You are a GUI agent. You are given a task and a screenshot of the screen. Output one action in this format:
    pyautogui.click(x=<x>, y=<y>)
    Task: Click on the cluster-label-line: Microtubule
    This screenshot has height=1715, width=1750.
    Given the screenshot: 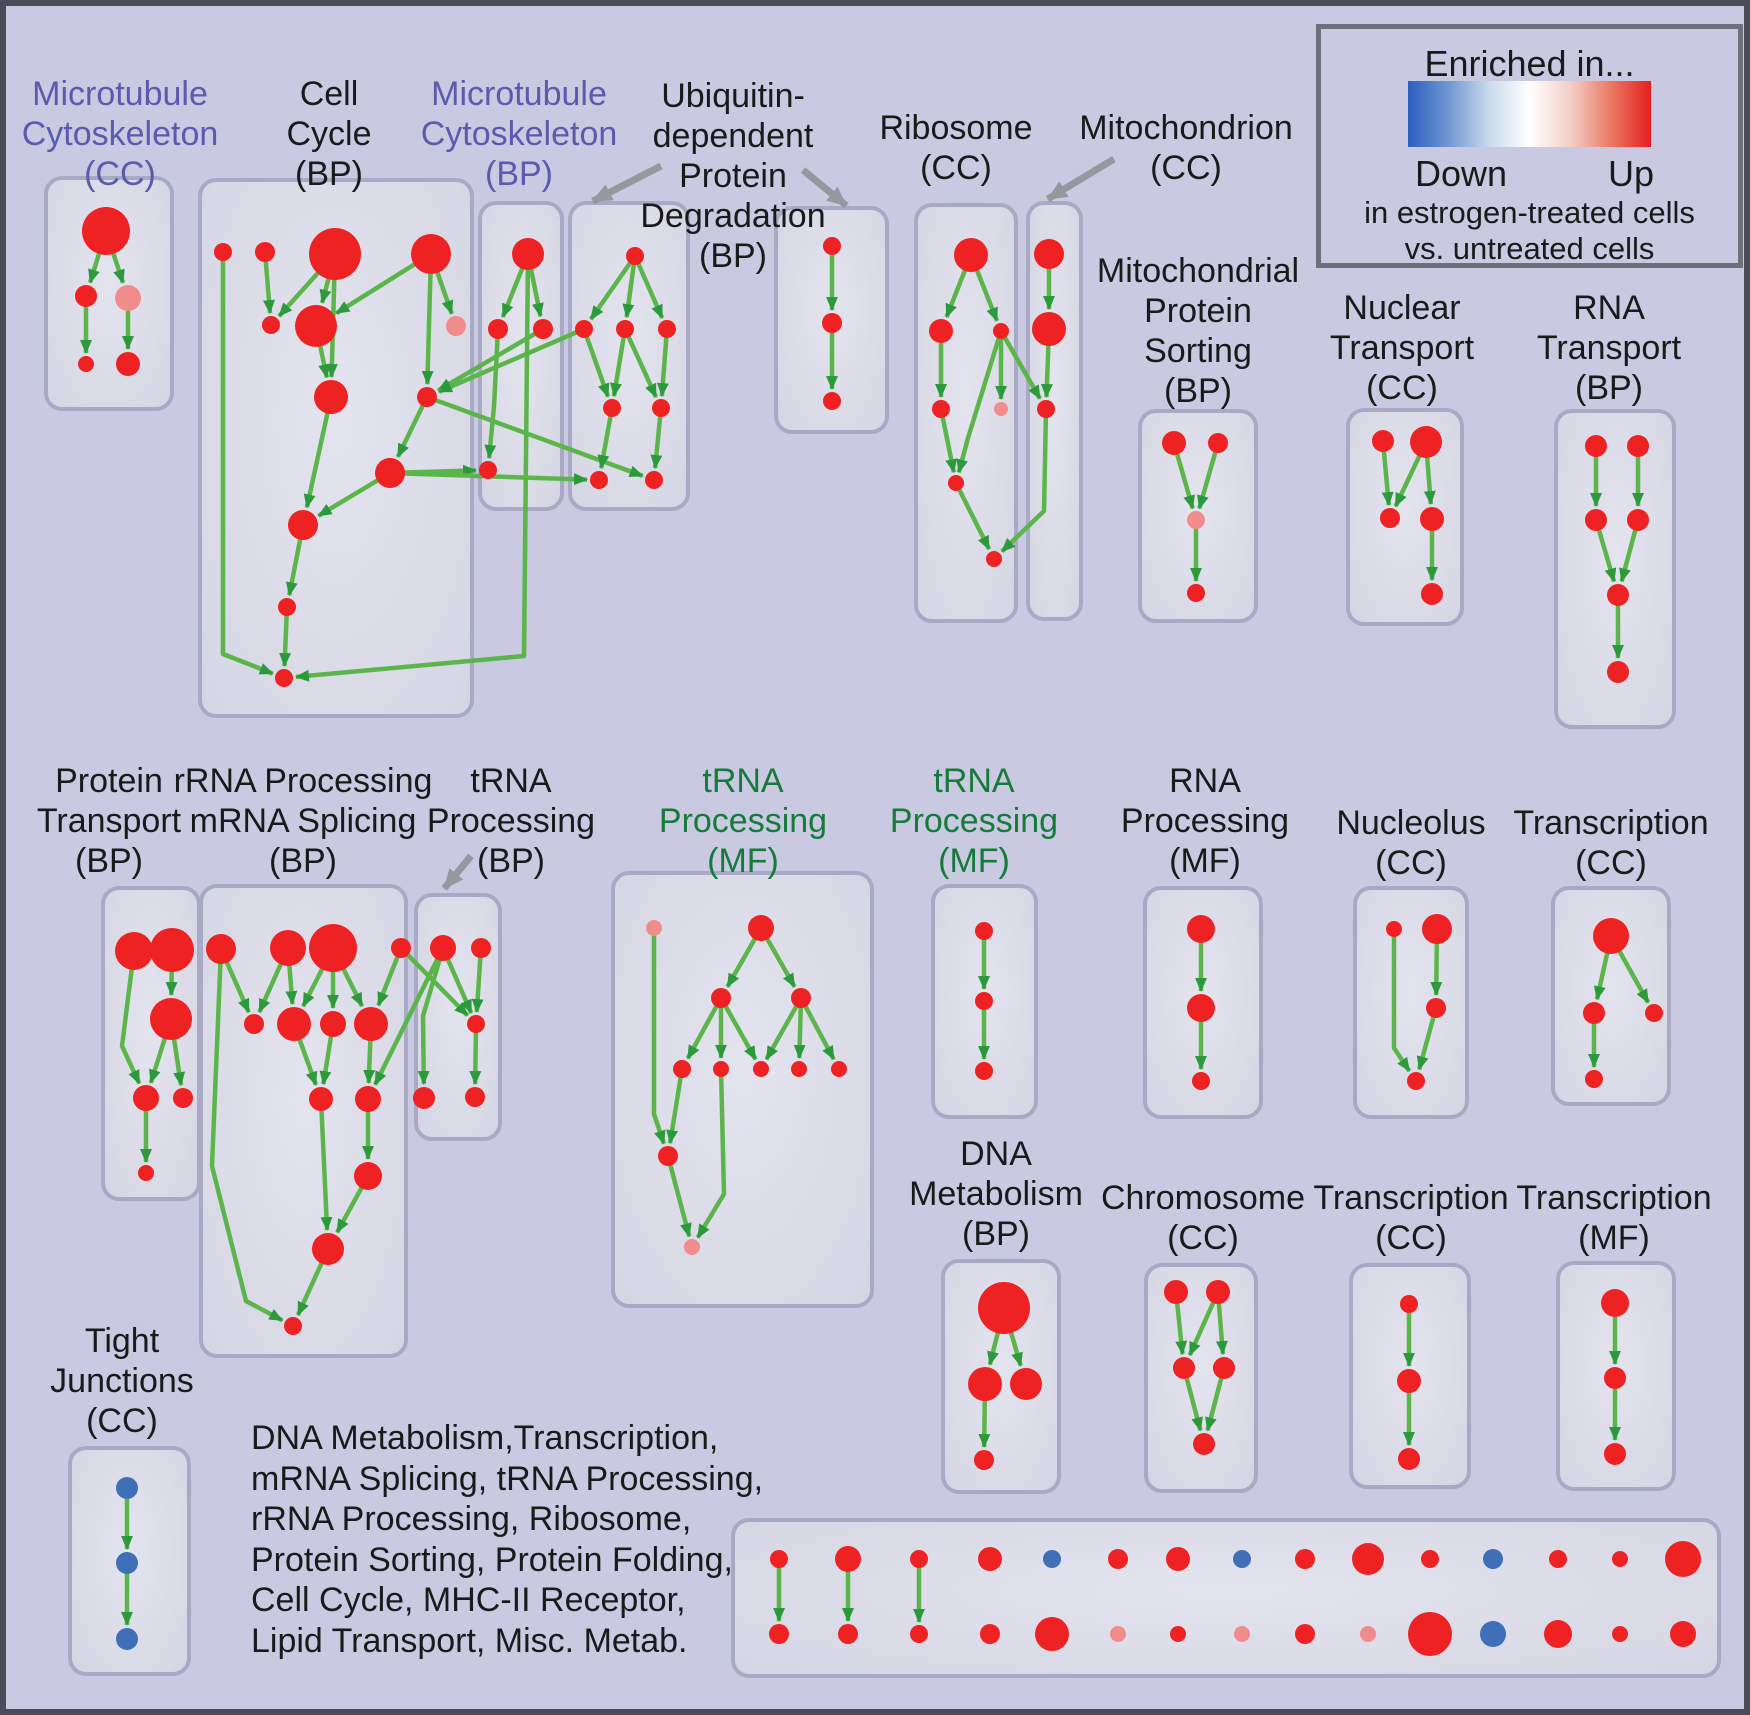 What is the action you would take?
    pyautogui.click(x=120, y=94)
    